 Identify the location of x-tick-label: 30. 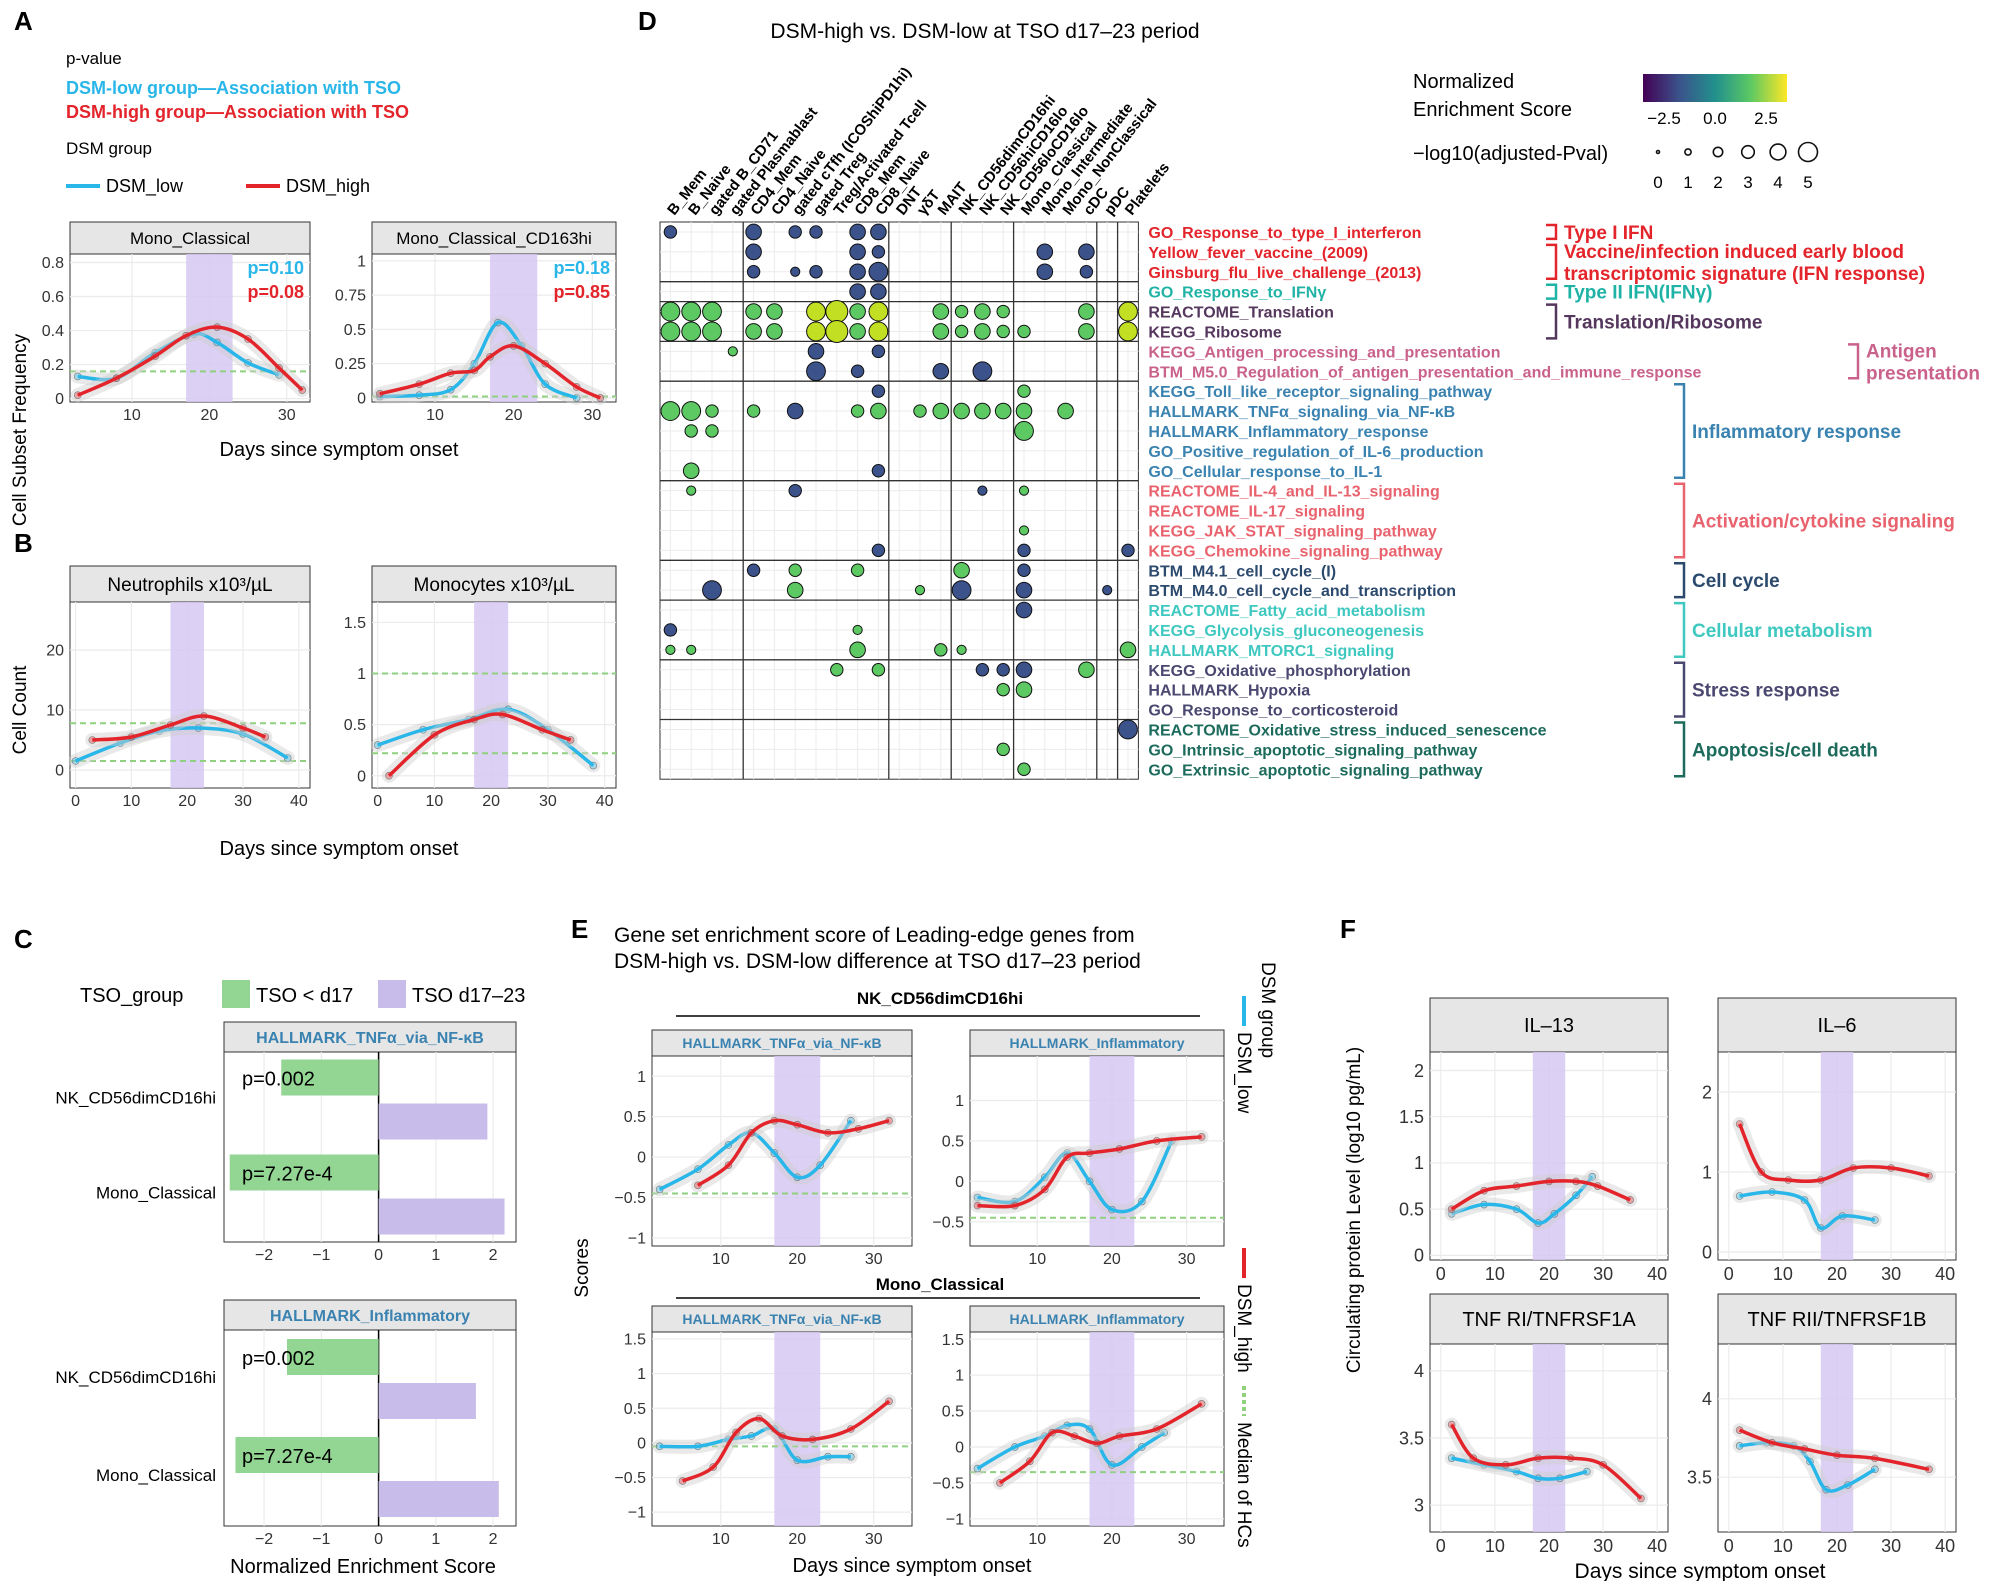
(1187, 1259).